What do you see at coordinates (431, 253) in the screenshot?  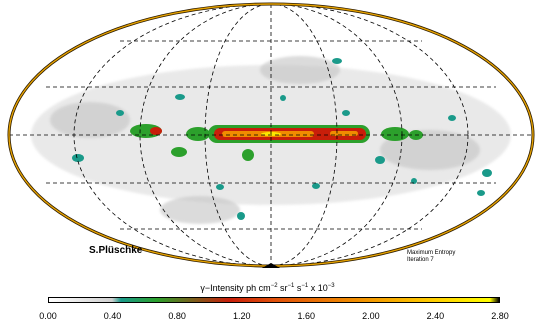 I see `method-line-1: Maximum Entropy` at bounding box center [431, 253].